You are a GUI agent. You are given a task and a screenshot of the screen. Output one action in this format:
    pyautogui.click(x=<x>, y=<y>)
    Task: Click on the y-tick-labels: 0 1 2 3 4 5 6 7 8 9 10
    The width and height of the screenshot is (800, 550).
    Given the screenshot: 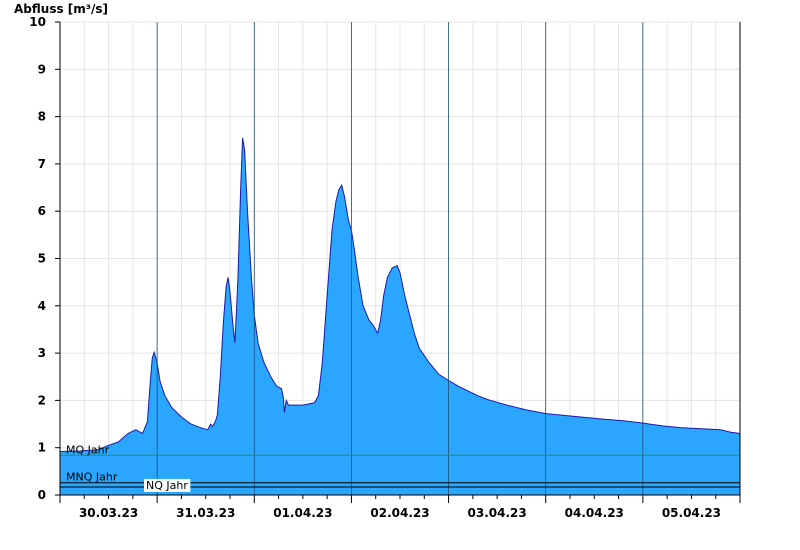 What is the action you would take?
    pyautogui.click(x=37, y=258)
    